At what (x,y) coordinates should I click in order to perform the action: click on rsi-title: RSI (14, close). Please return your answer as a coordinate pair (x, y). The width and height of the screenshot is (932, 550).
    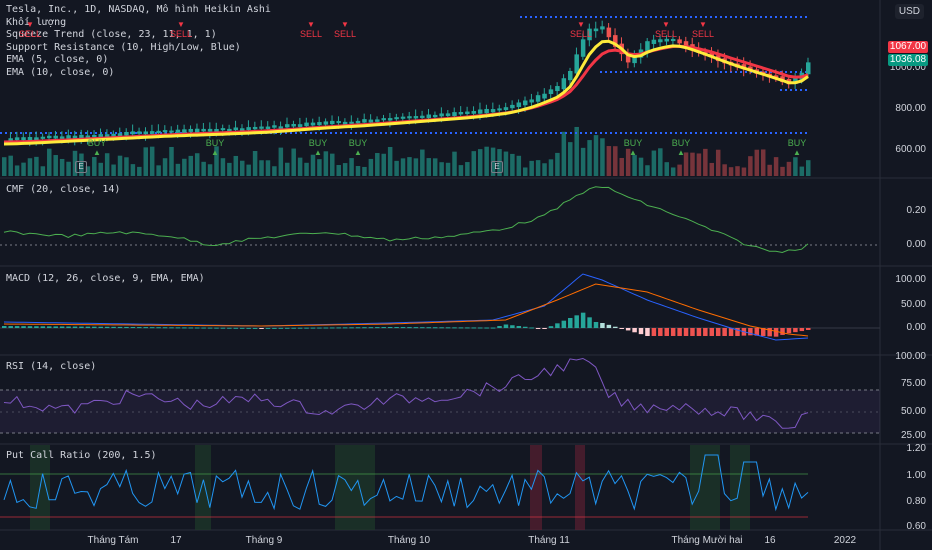
    Looking at the image, I should click on (51, 366).